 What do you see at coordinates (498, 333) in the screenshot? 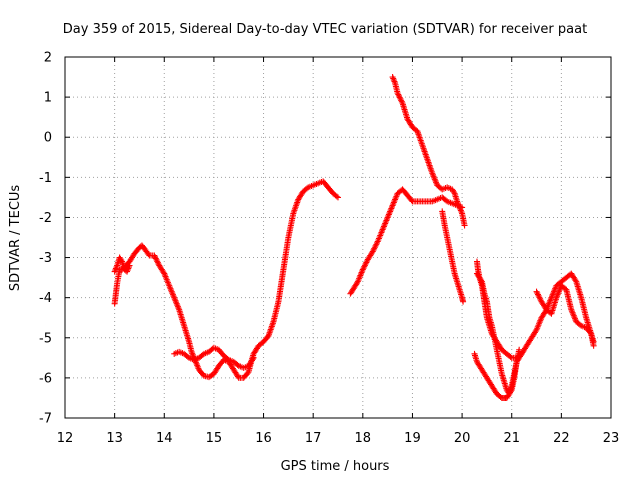
I see `series-arc-i` at bounding box center [498, 333].